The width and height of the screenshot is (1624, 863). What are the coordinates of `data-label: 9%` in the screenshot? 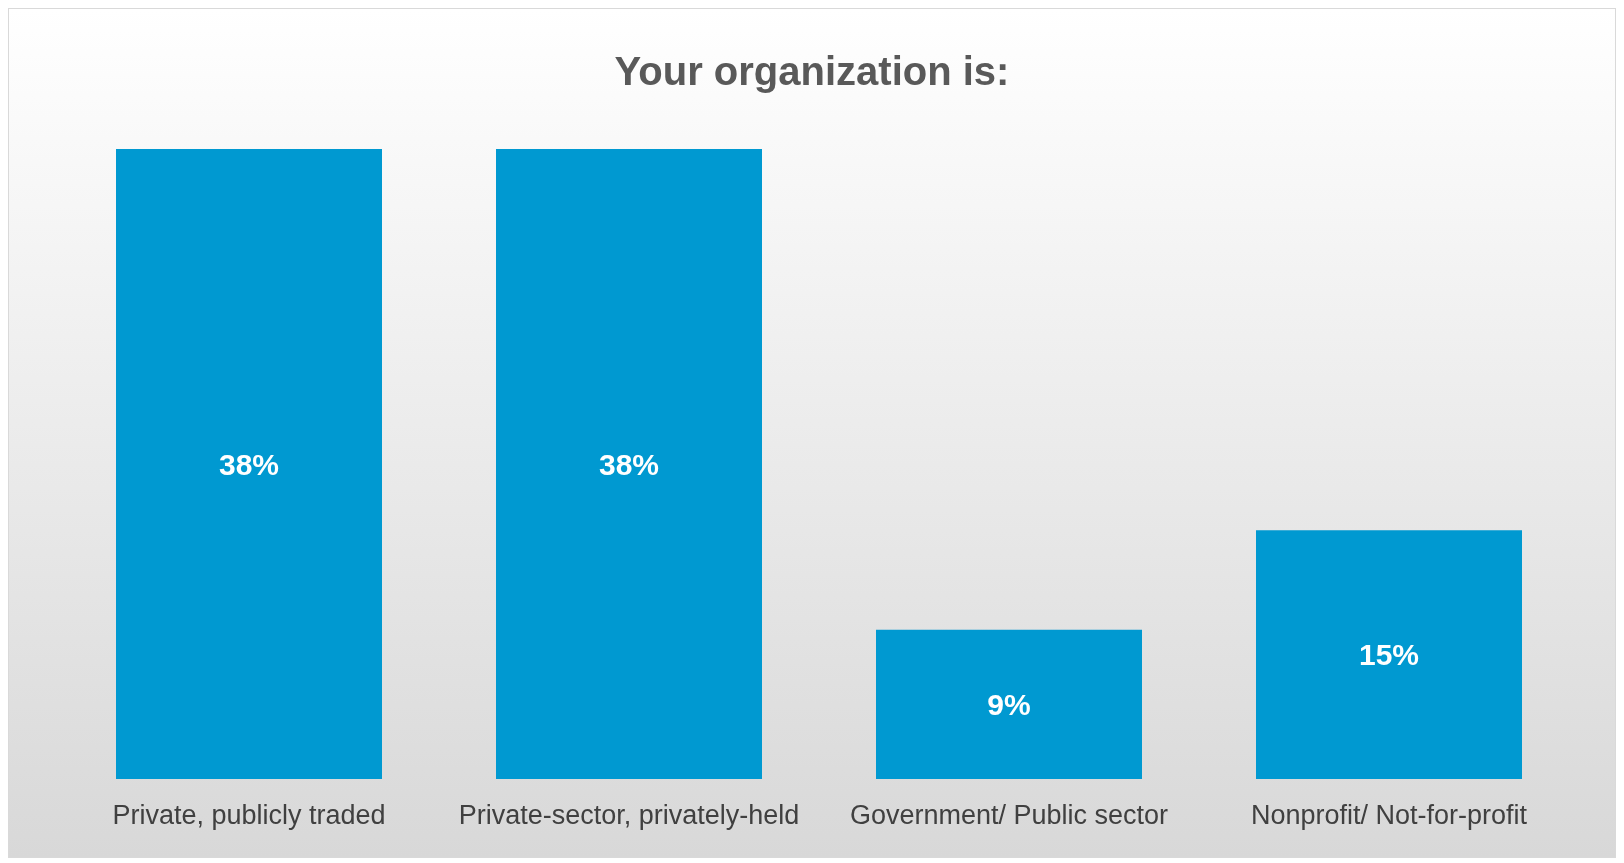 It's located at (1009, 705).